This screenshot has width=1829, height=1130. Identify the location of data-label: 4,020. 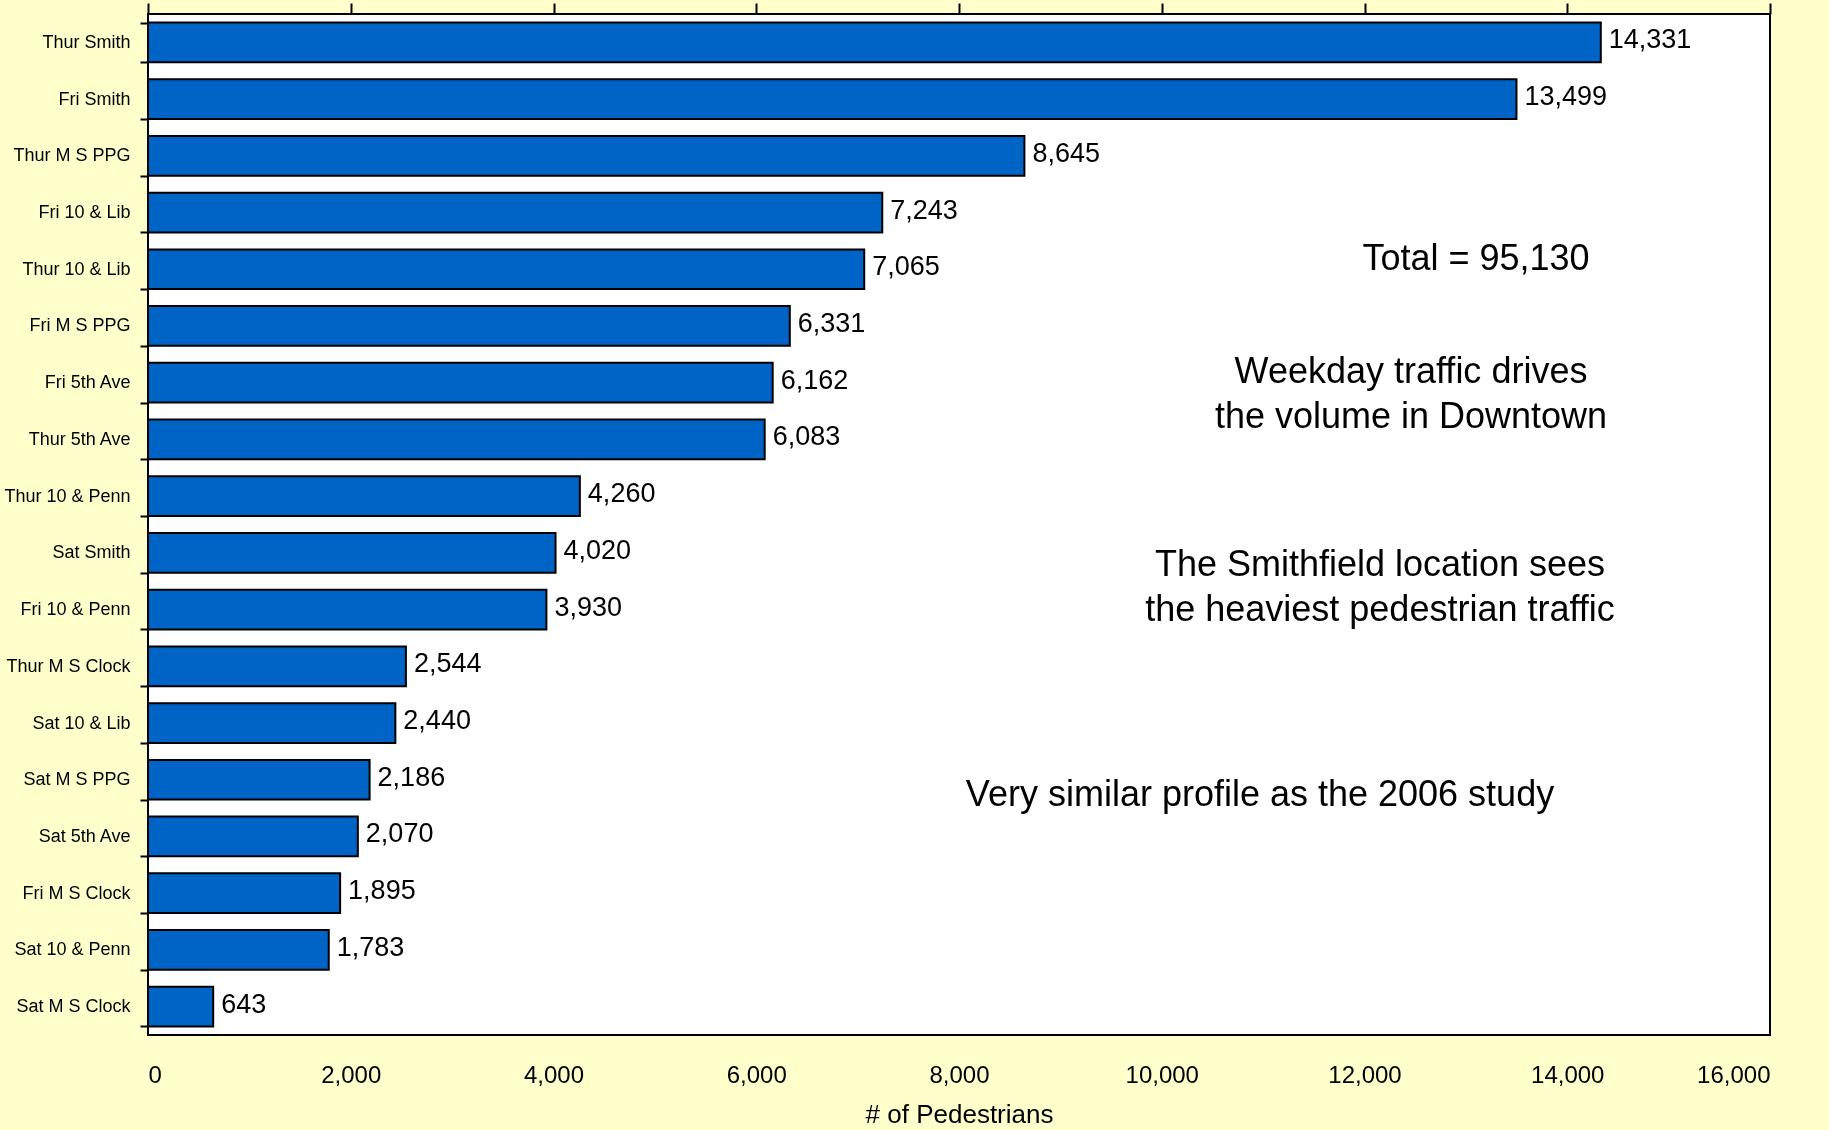
(597, 549).